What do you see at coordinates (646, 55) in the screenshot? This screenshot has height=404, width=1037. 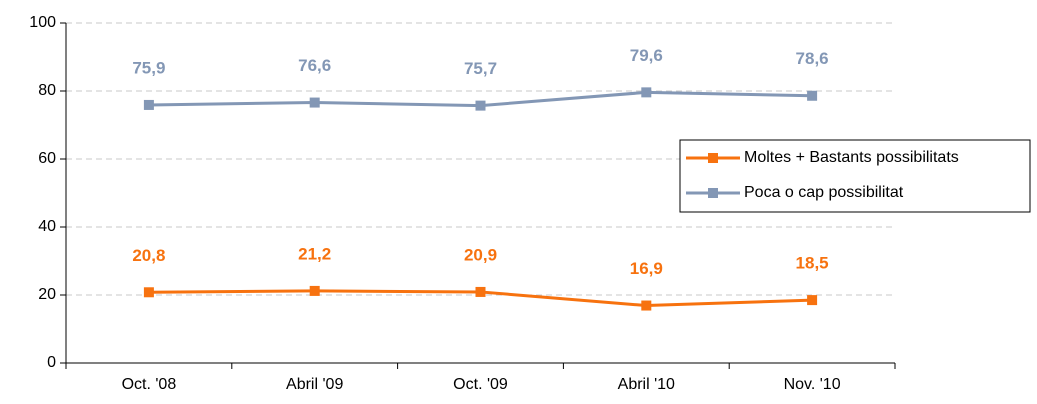 I see `data-label: 79,6` at bounding box center [646, 55].